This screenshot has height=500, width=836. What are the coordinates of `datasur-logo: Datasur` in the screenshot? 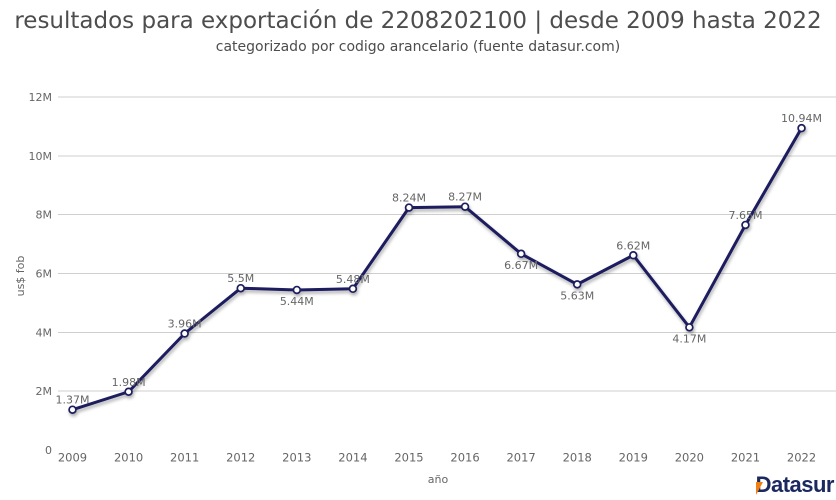 It's located at (795, 485).